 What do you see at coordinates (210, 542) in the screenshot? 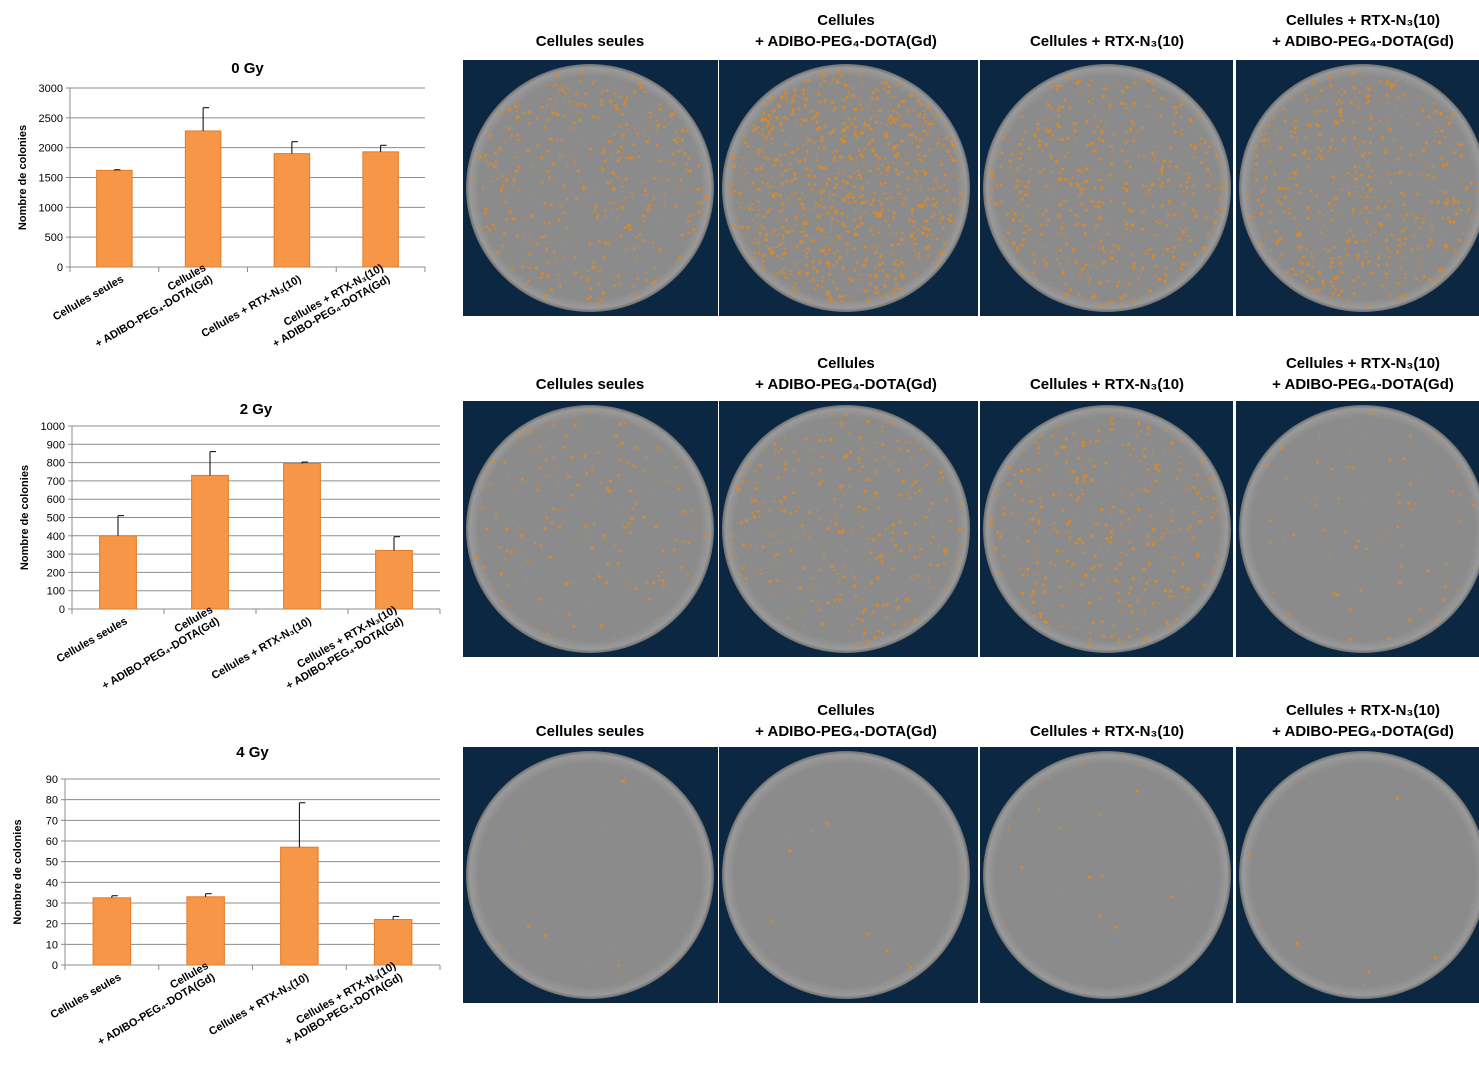
I see `bar` at bounding box center [210, 542].